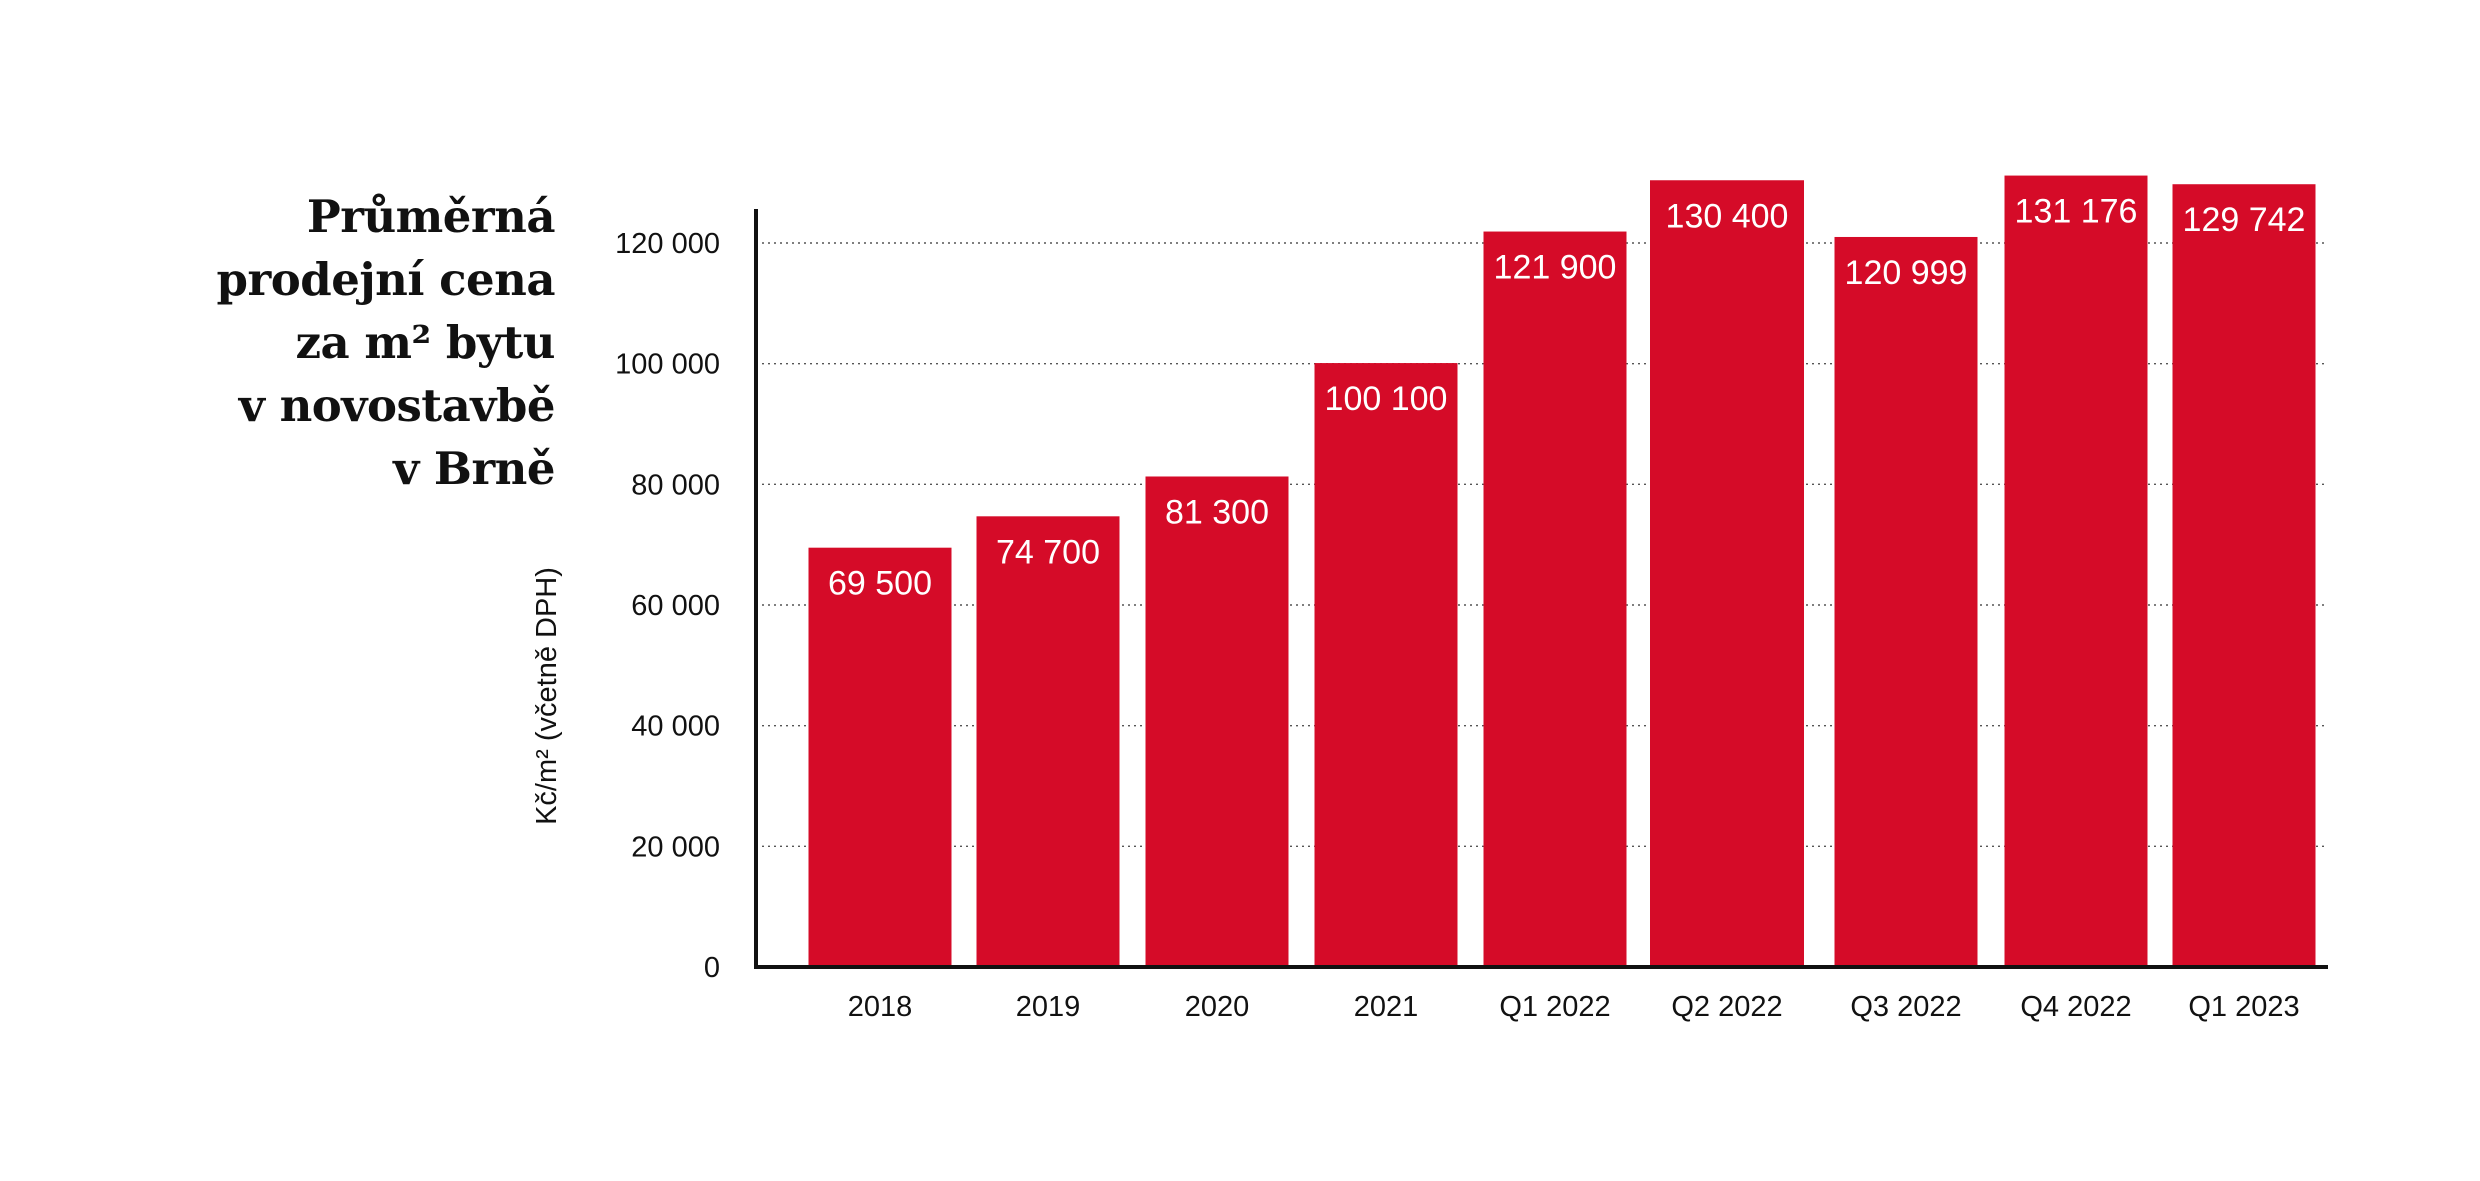  Describe the element at coordinates (675, 847) in the screenshot. I see `y-tick-label: 20 000` at that location.